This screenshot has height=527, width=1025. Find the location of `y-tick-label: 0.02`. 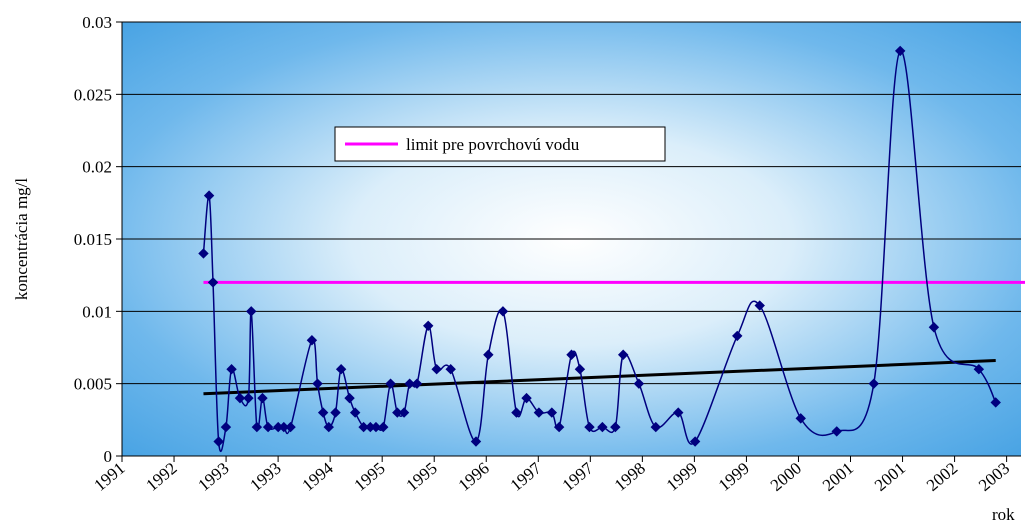

y-tick-label: 0.02 is located at coordinates (97, 167).